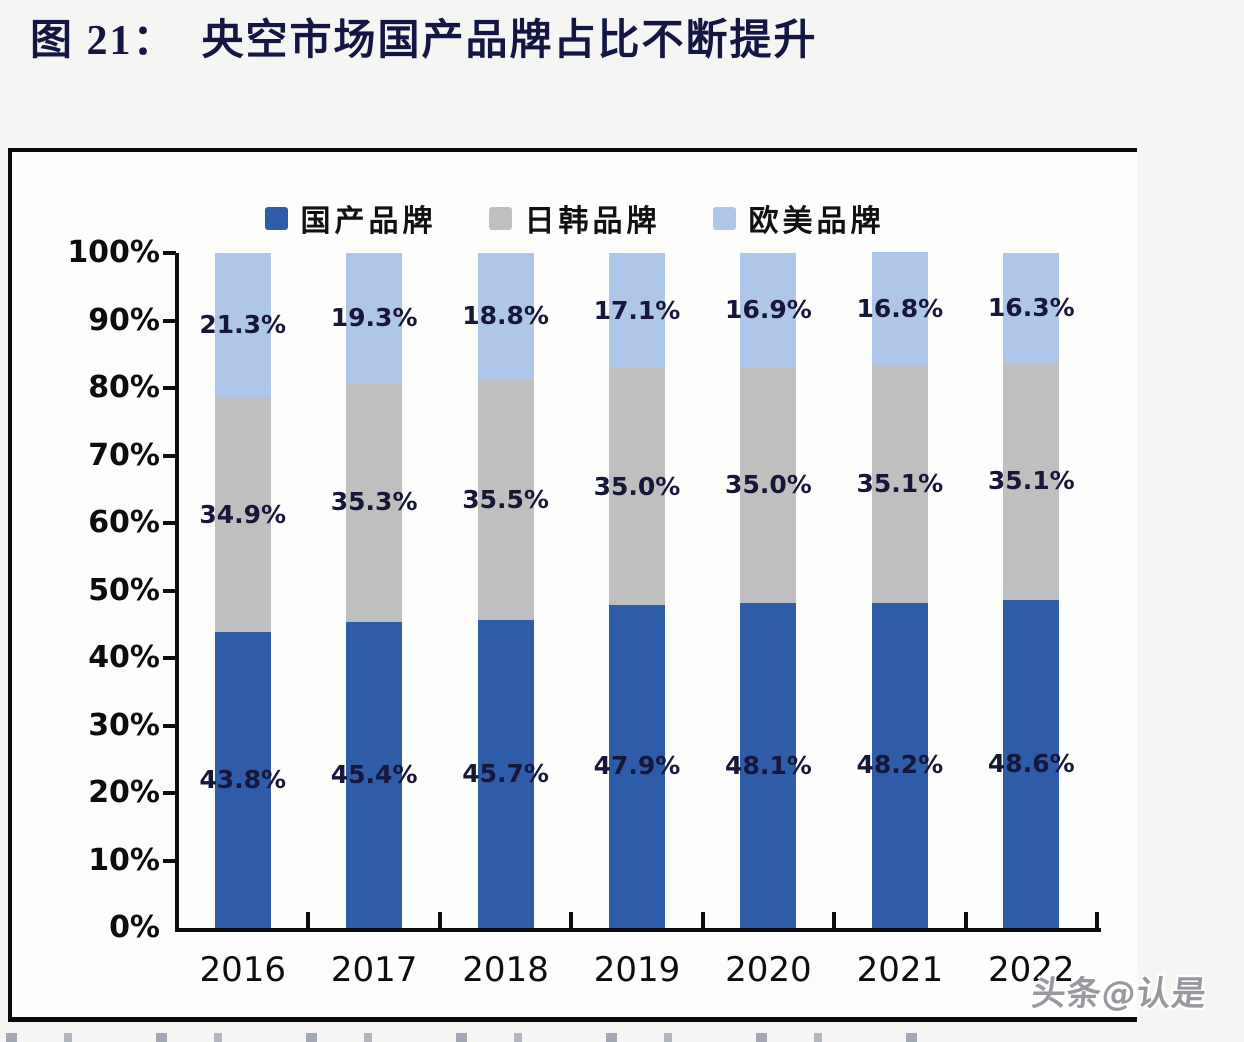  I want to click on y-tick-label: 100%, so click(113, 252).